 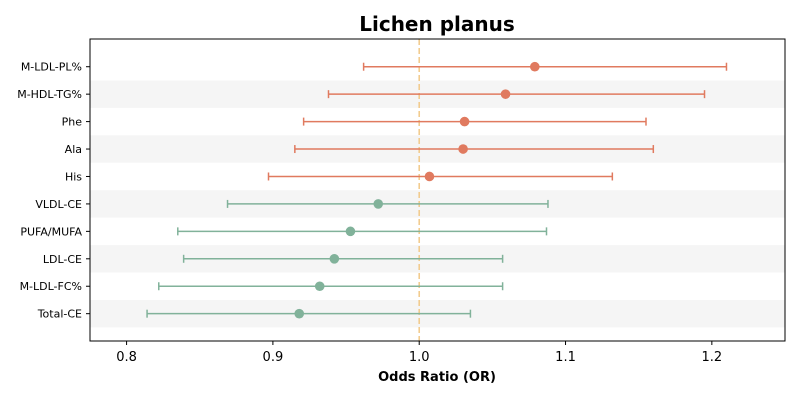 I want to click on x-axis: 0.8 0.9 1.0 1.1 1.2, so click(x=419, y=353).